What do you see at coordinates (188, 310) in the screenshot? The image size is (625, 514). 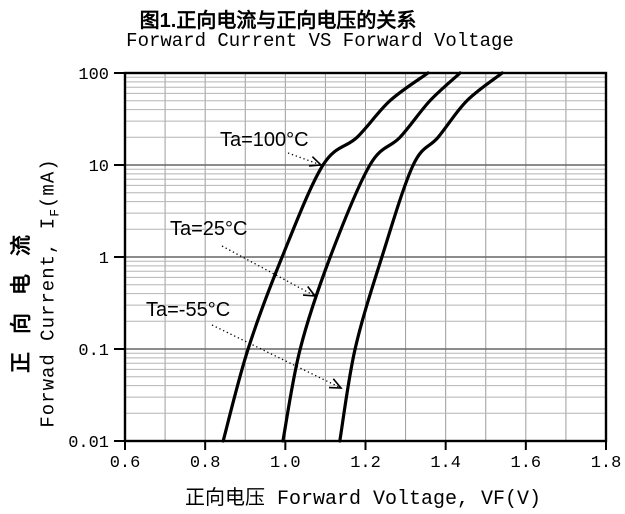 I see `annotation-ta-minus55c: Ta=-55°C` at bounding box center [188, 310].